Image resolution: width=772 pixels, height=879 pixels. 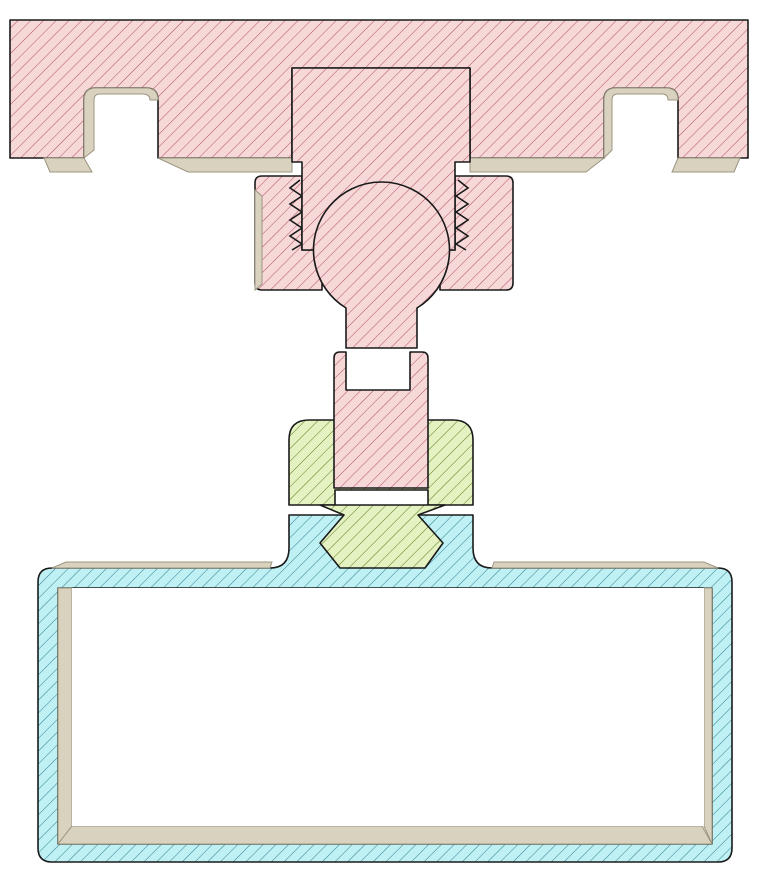 I want to click on tube-top-edge-face-right, so click(x=605, y=565).